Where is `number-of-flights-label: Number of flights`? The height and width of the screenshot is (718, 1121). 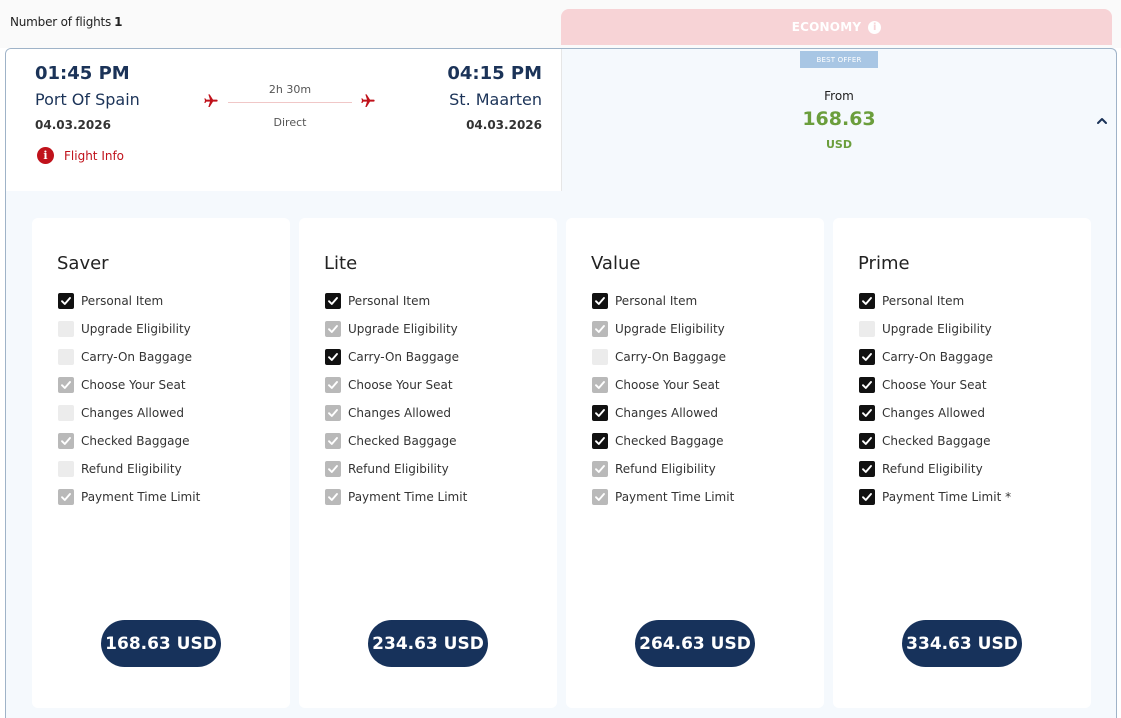 number-of-flights-label: Number of flights is located at coordinates (61, 22).